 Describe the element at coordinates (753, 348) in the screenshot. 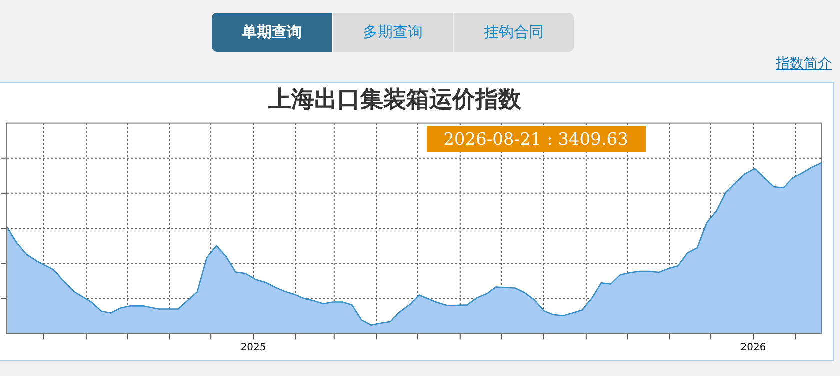

I see `x-tick-label: 2026` at that location.